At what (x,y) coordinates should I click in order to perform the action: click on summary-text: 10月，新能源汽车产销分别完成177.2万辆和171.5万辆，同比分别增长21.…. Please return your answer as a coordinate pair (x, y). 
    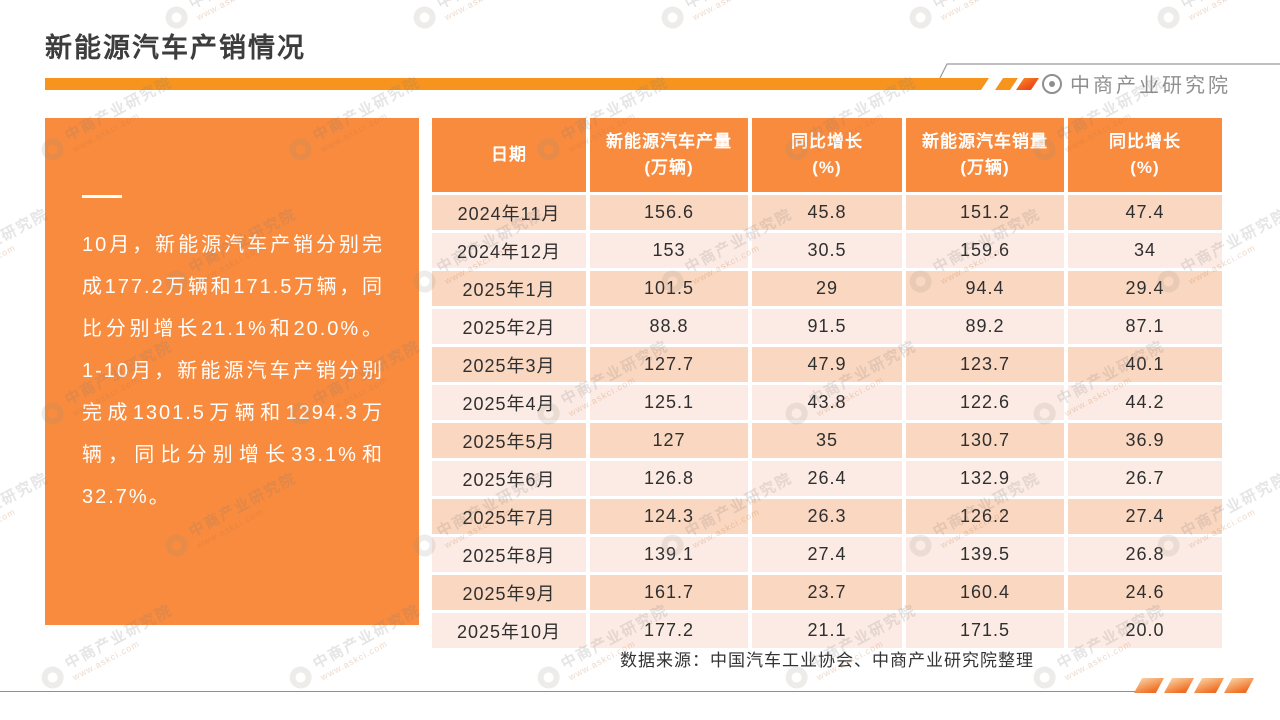
    Looking at the image, I should click on (233, 371).